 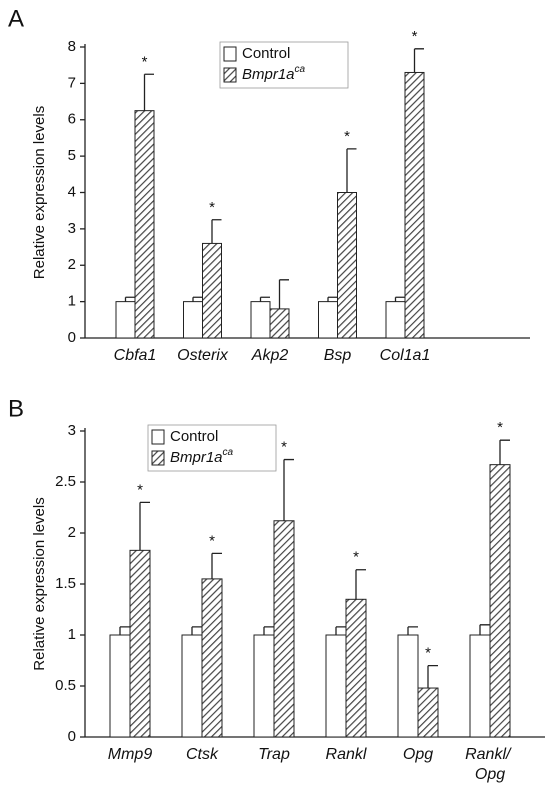 What do you see at coordinates (72, 82) in the screenshot?
I see `y-tick-label: 7` at bounding box center [72, 82].